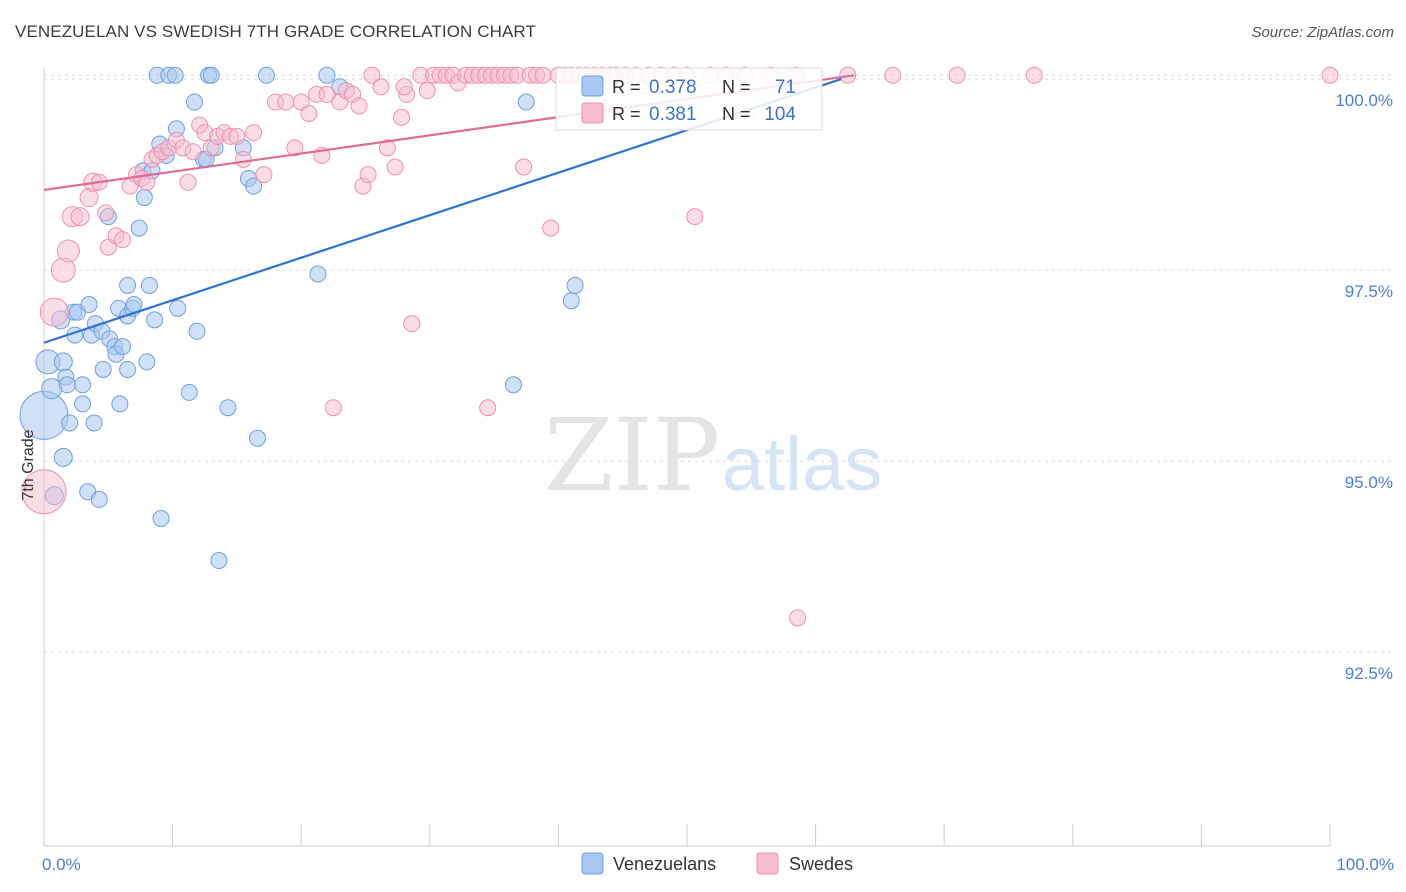 The height and width of the screenshot is (892, 1406). What do you see at coordinates (1369, 482) in the screenshot?
I see `y-tick-label: 95.0%` at bounding box center [1369, 482].